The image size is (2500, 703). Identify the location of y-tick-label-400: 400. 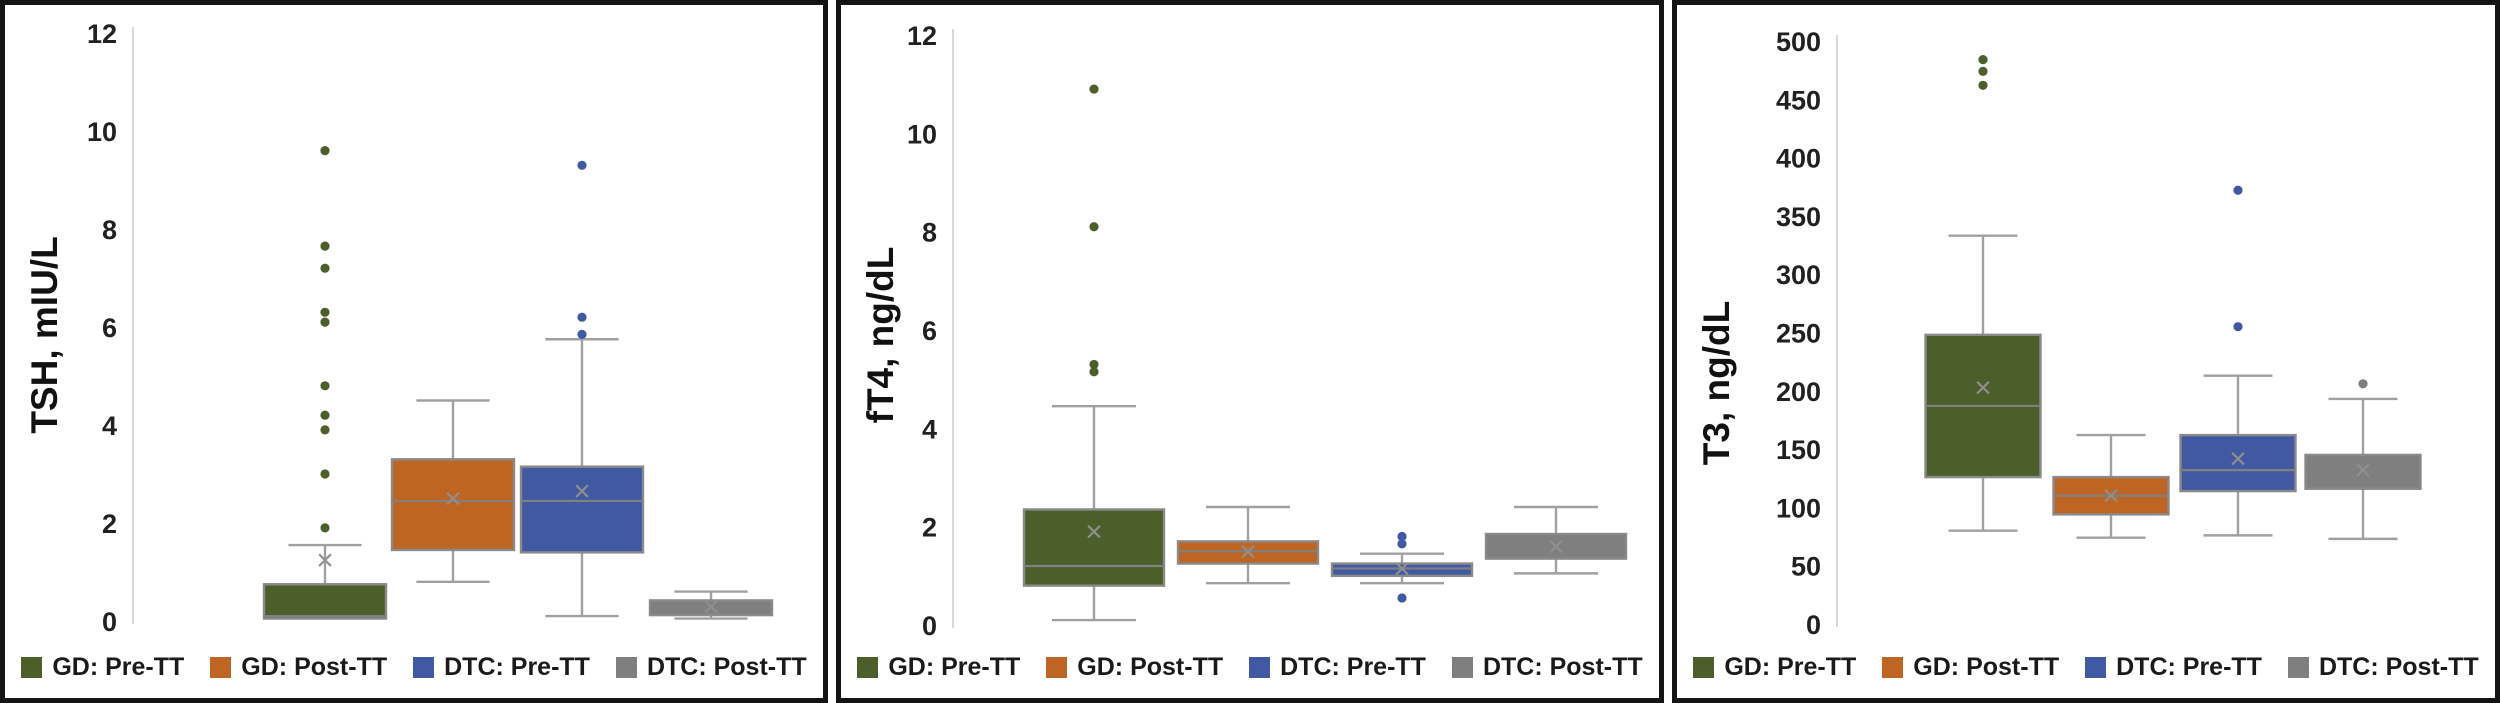
(1798, 159).